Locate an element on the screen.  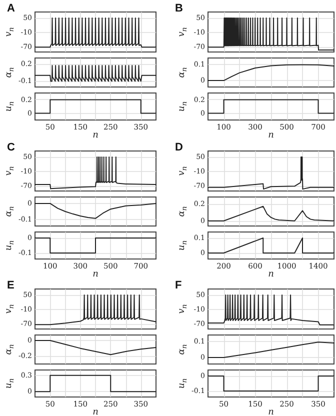
chart-title: B is located at coordinates (179, 8).